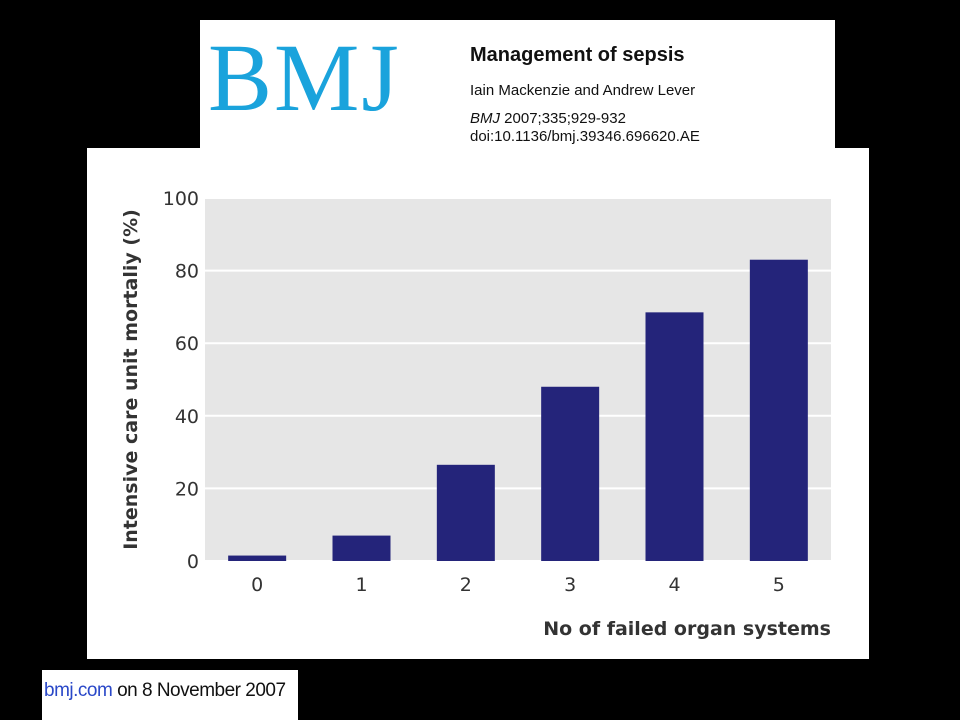 The image size is (960, 720). I want to click on y-tick-label: 20, so click(187, 489).